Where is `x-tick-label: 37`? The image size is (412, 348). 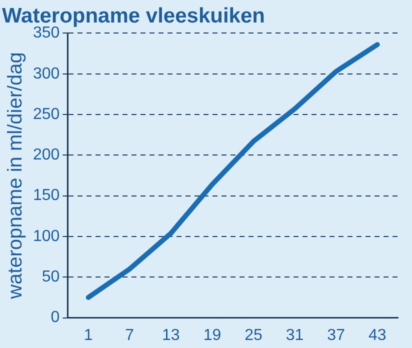 x-tick-label: 37 is located at coordinates (336, 335).